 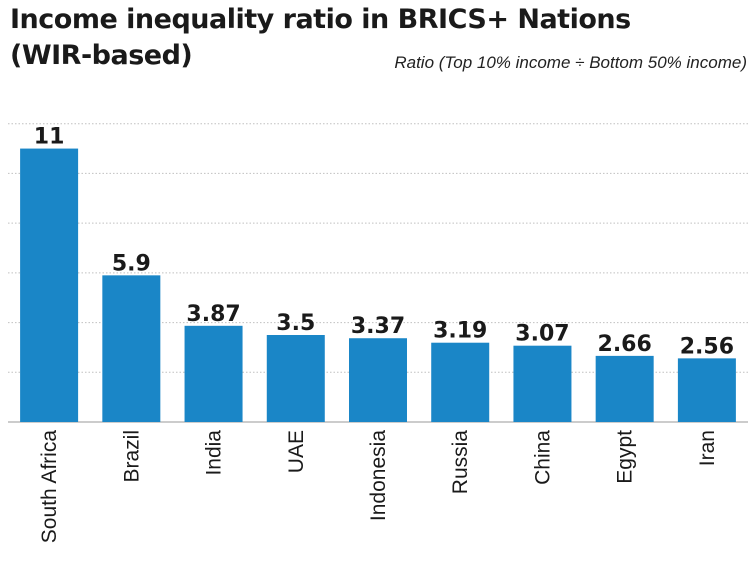 I want to click on value-label-indonesia: 3.37, so click(x=378, y=326).